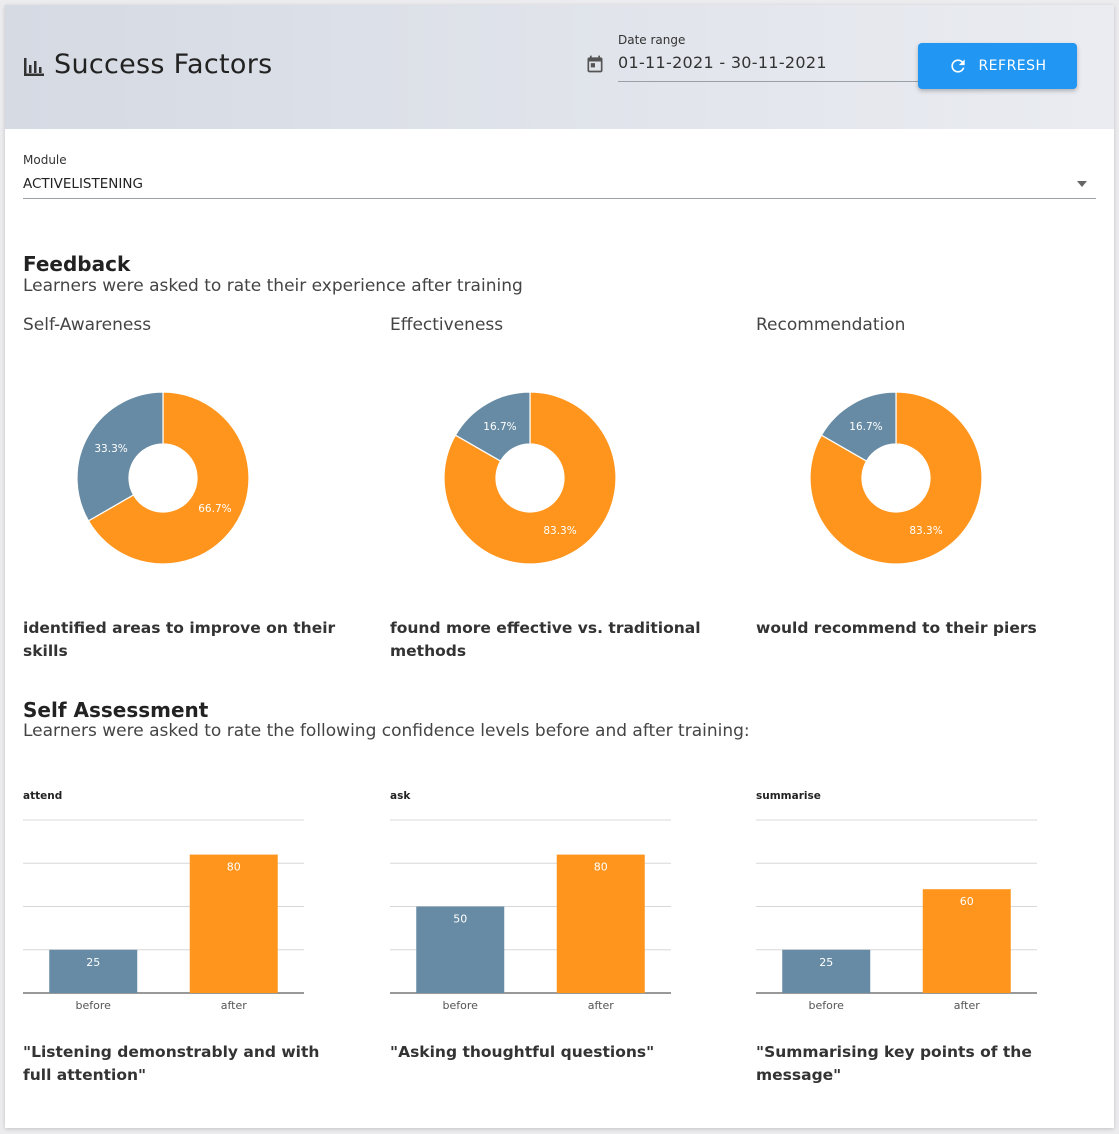 This screenshot has width=1119, height=1134. I want to click on bar-caption: "Summarising key points of the message", so click(894, 1063).